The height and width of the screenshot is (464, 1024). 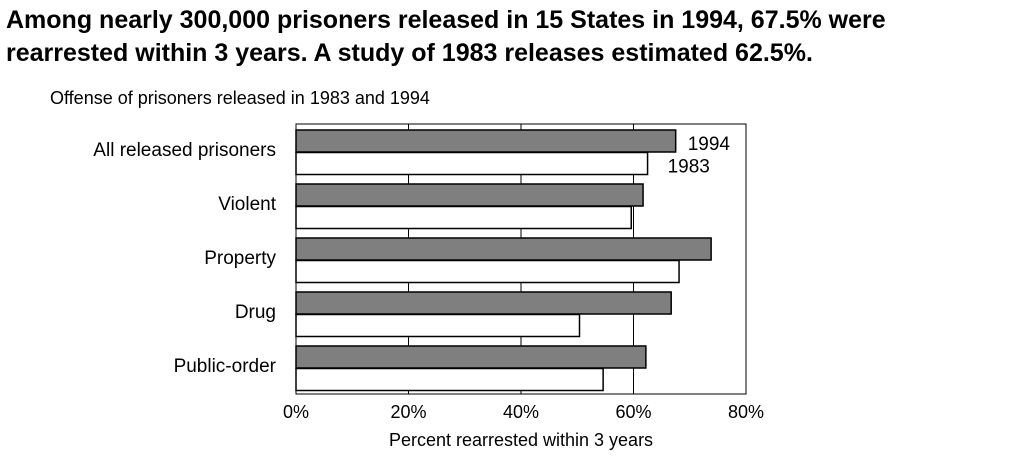 What do you see at coordinates (503, 249) in the screenshot?
I see `bar-1994-property` at bounding box center [503, 249].